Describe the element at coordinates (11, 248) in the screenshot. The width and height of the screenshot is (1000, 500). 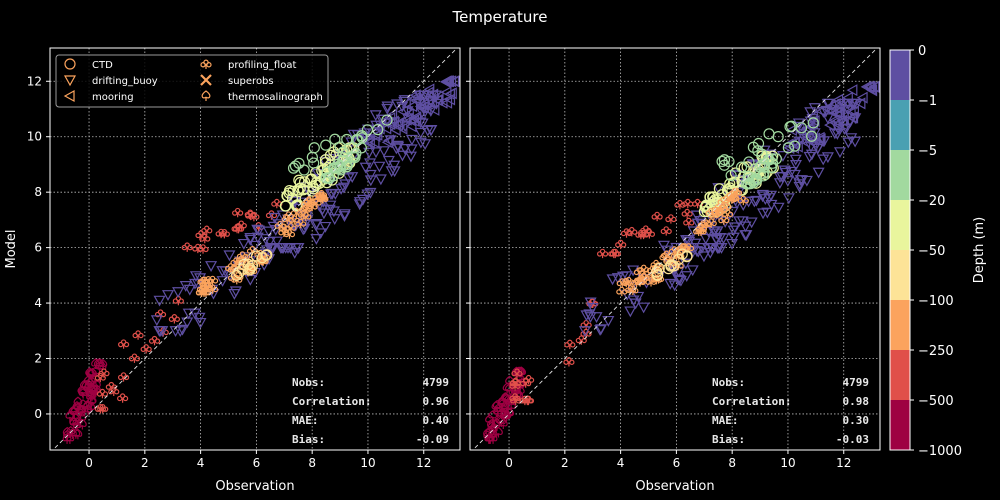
I see `y-axis-label: Model` at that location.